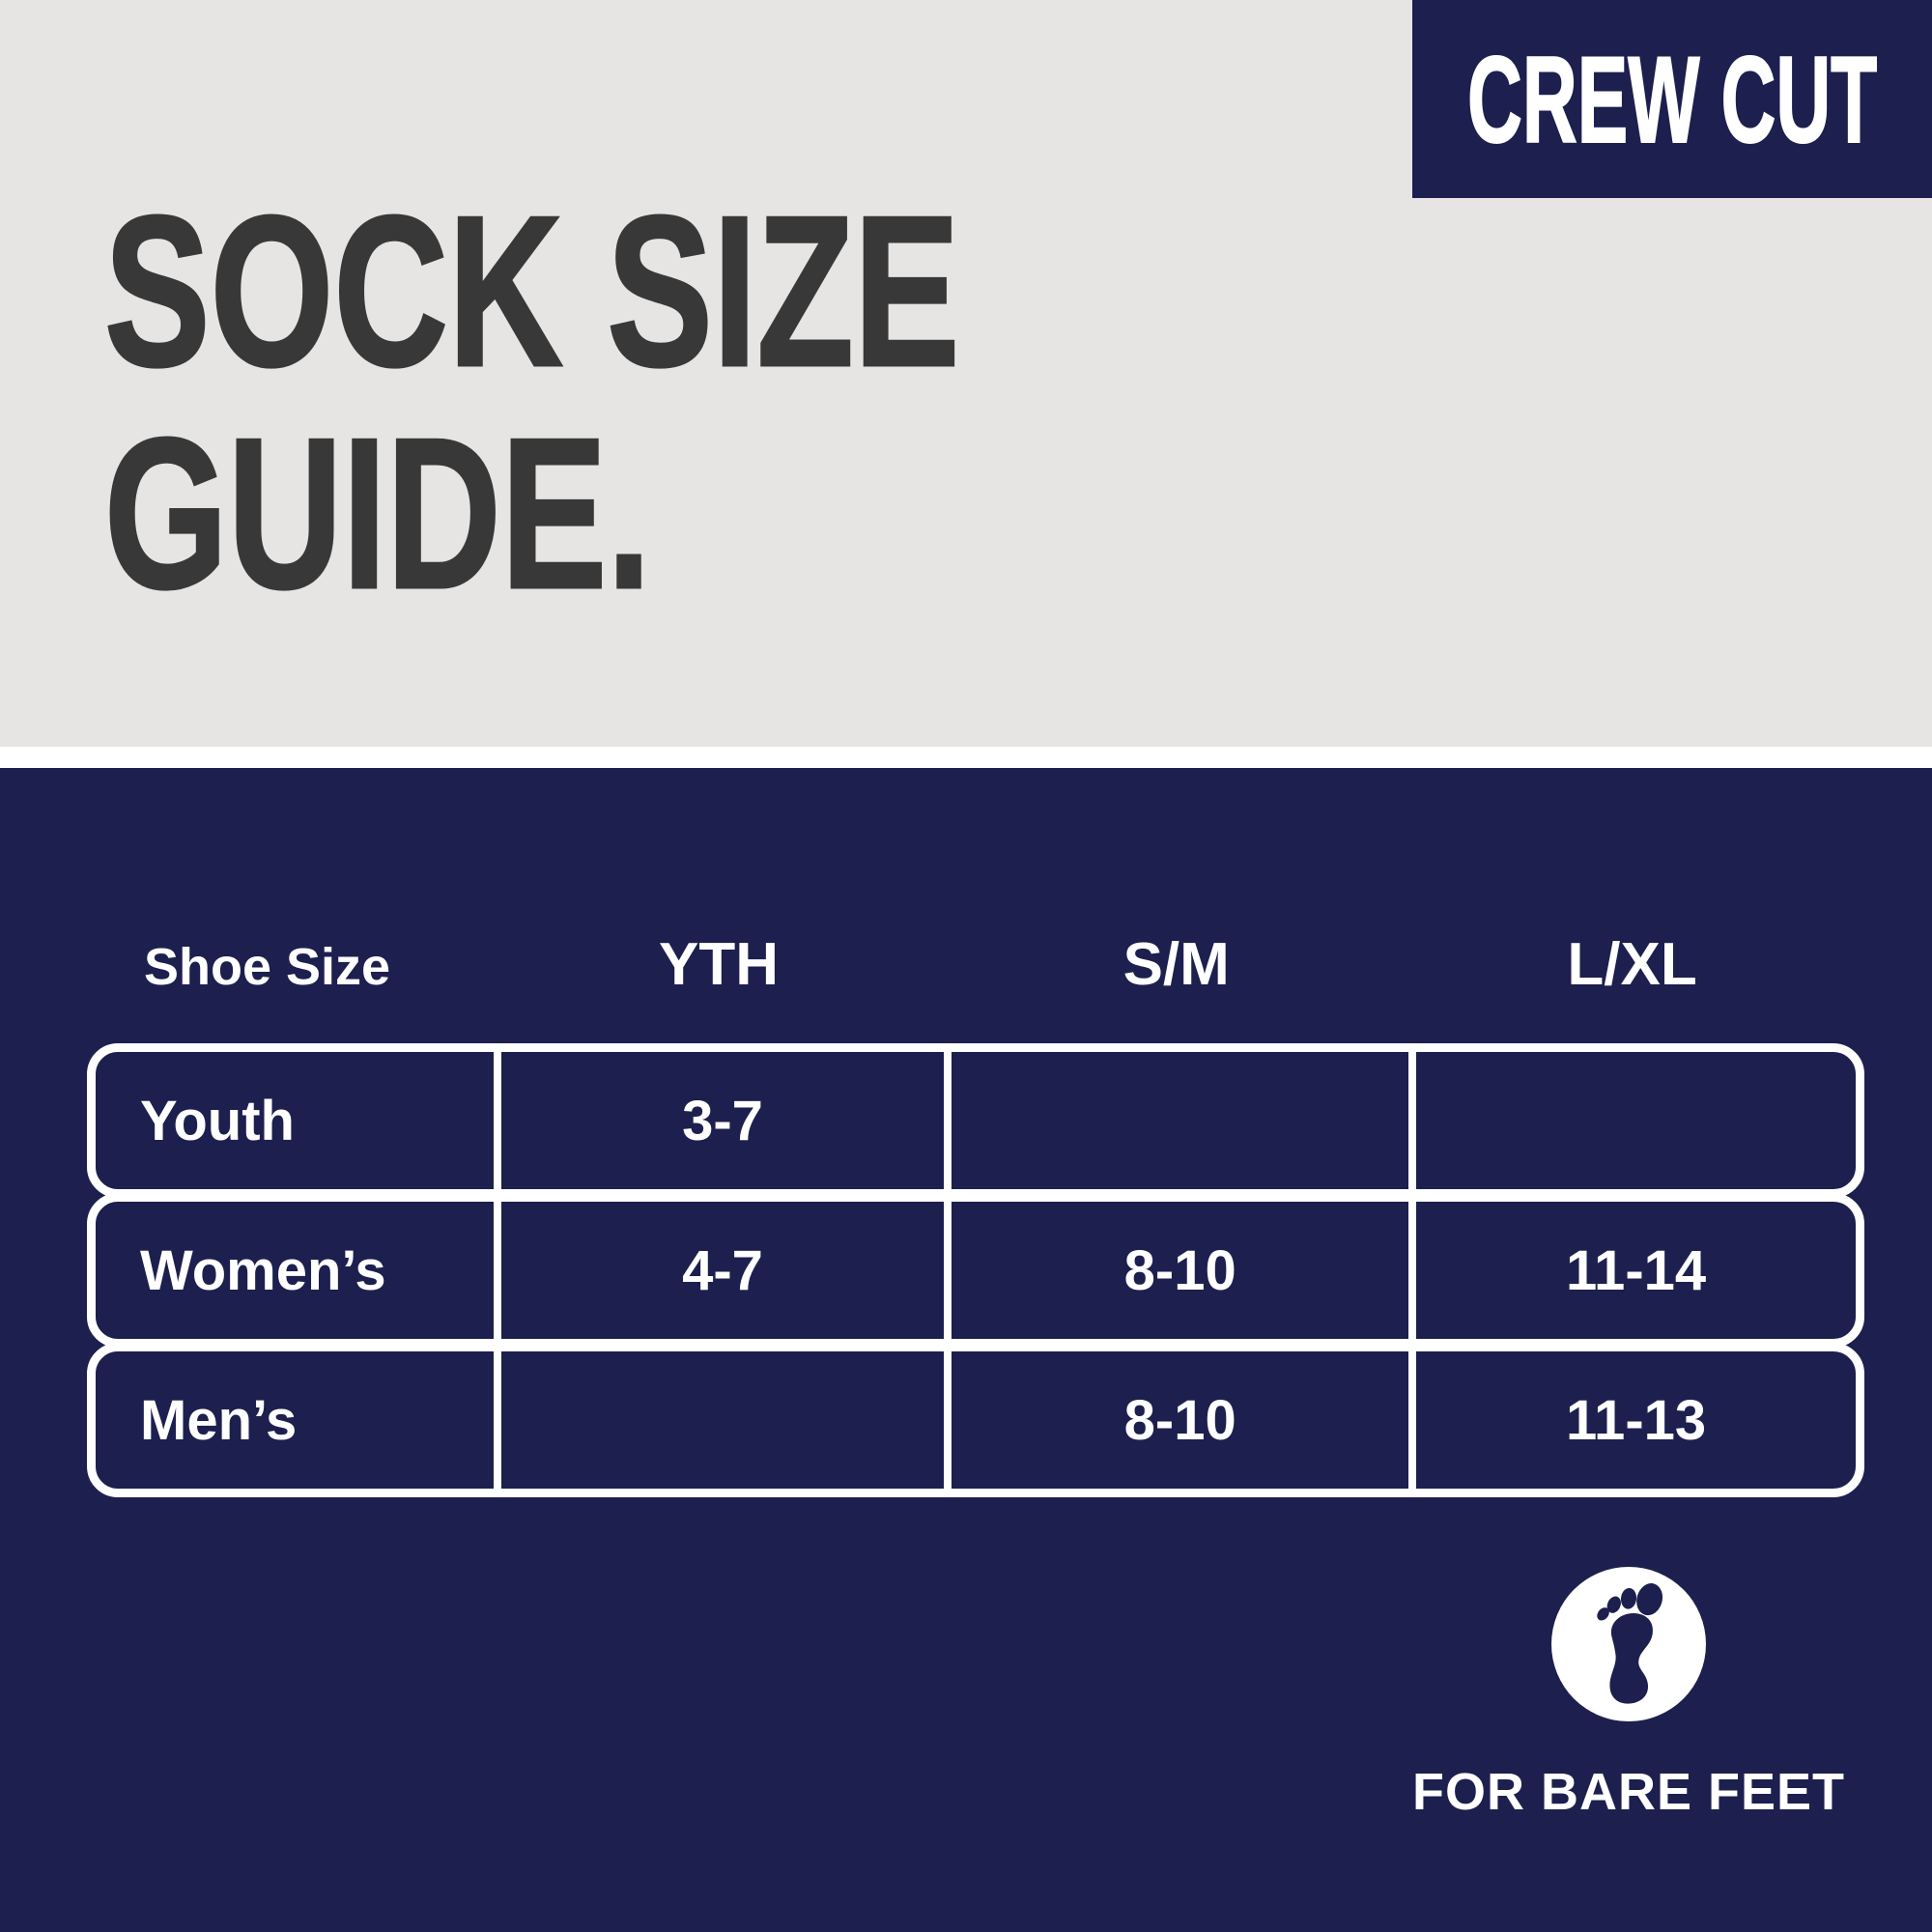 Image resolution: width=1932 pixels, height=1932 pixels. I want to click on cell-womens-sm: 8-10, so click(1176, 1270).